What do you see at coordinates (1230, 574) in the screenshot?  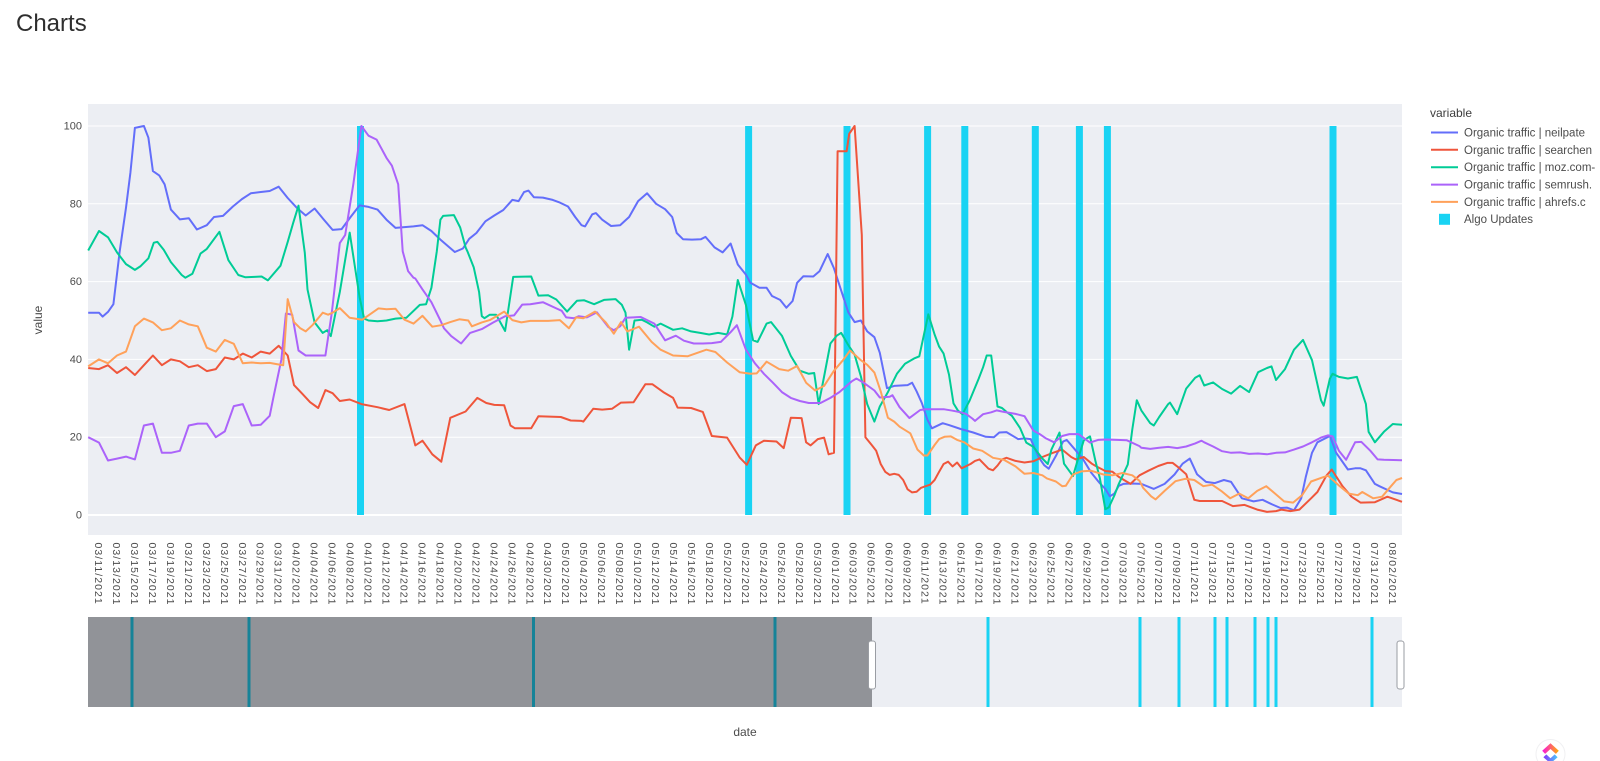 I see `svg-text: 07/15/2021` at bounding box center [1230, 574].